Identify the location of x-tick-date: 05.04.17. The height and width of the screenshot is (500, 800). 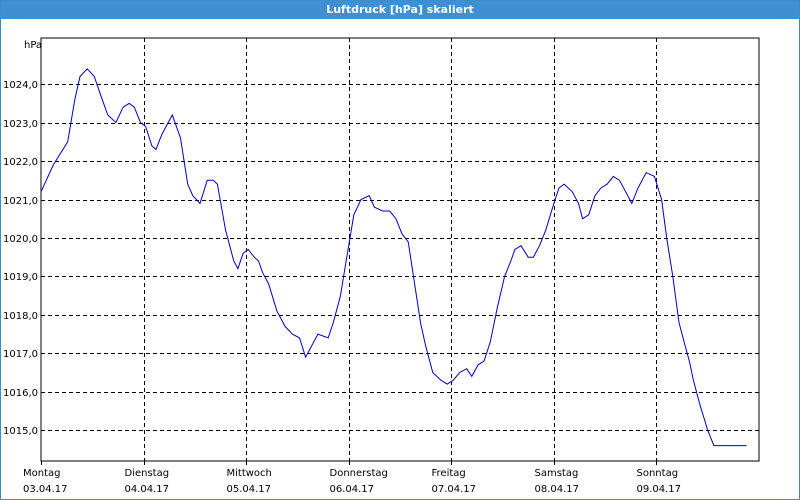
(249, 489).